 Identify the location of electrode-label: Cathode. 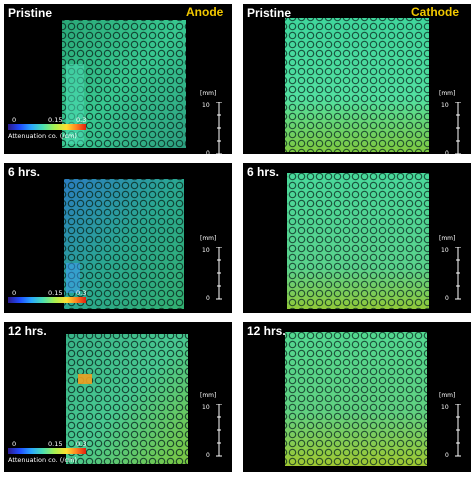
(435, 12).